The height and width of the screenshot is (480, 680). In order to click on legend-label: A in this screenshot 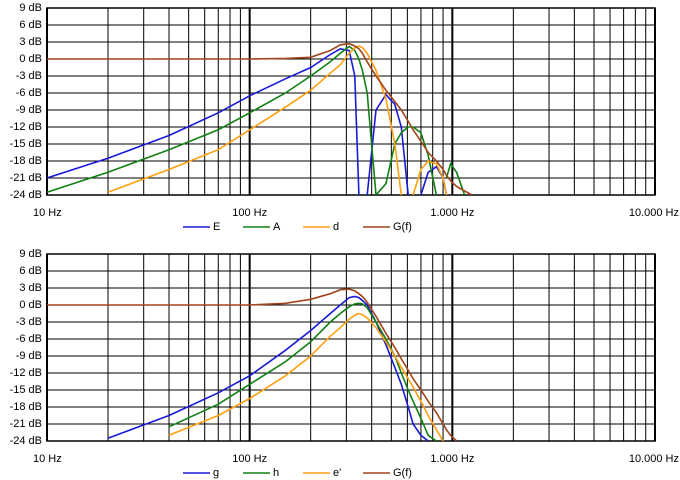, I will do `click(277, 227)`.